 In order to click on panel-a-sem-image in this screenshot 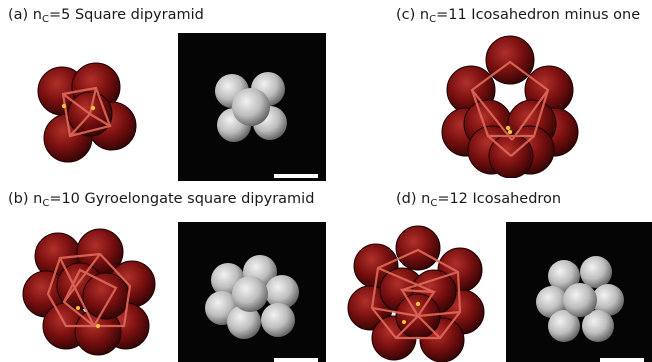, I will do `click(252, 107)`.